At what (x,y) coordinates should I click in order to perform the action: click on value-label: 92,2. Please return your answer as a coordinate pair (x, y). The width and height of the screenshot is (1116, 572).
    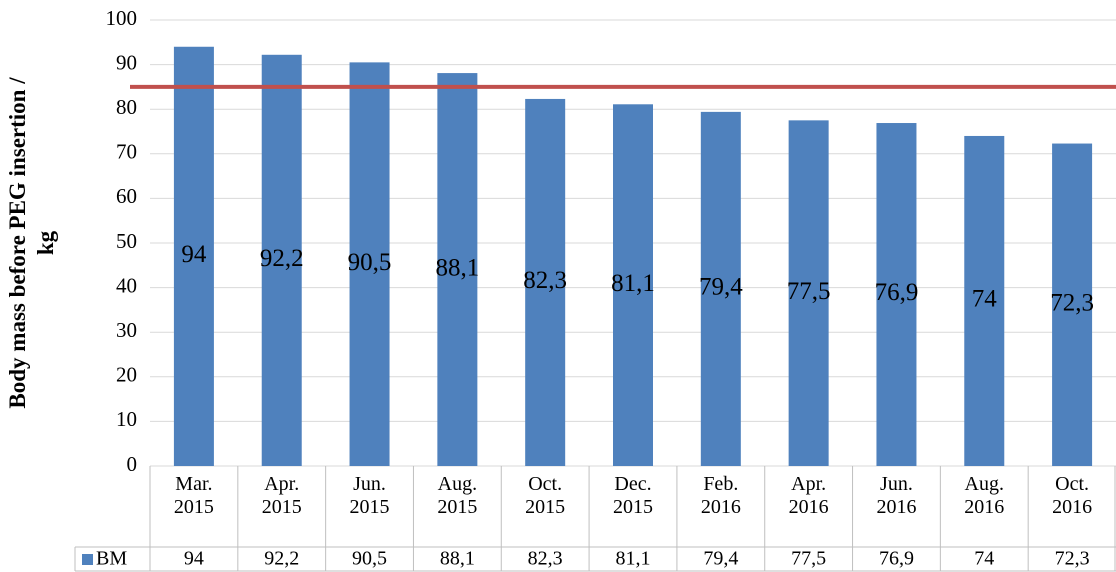
    Looking at the image, I should click on (282, 258).